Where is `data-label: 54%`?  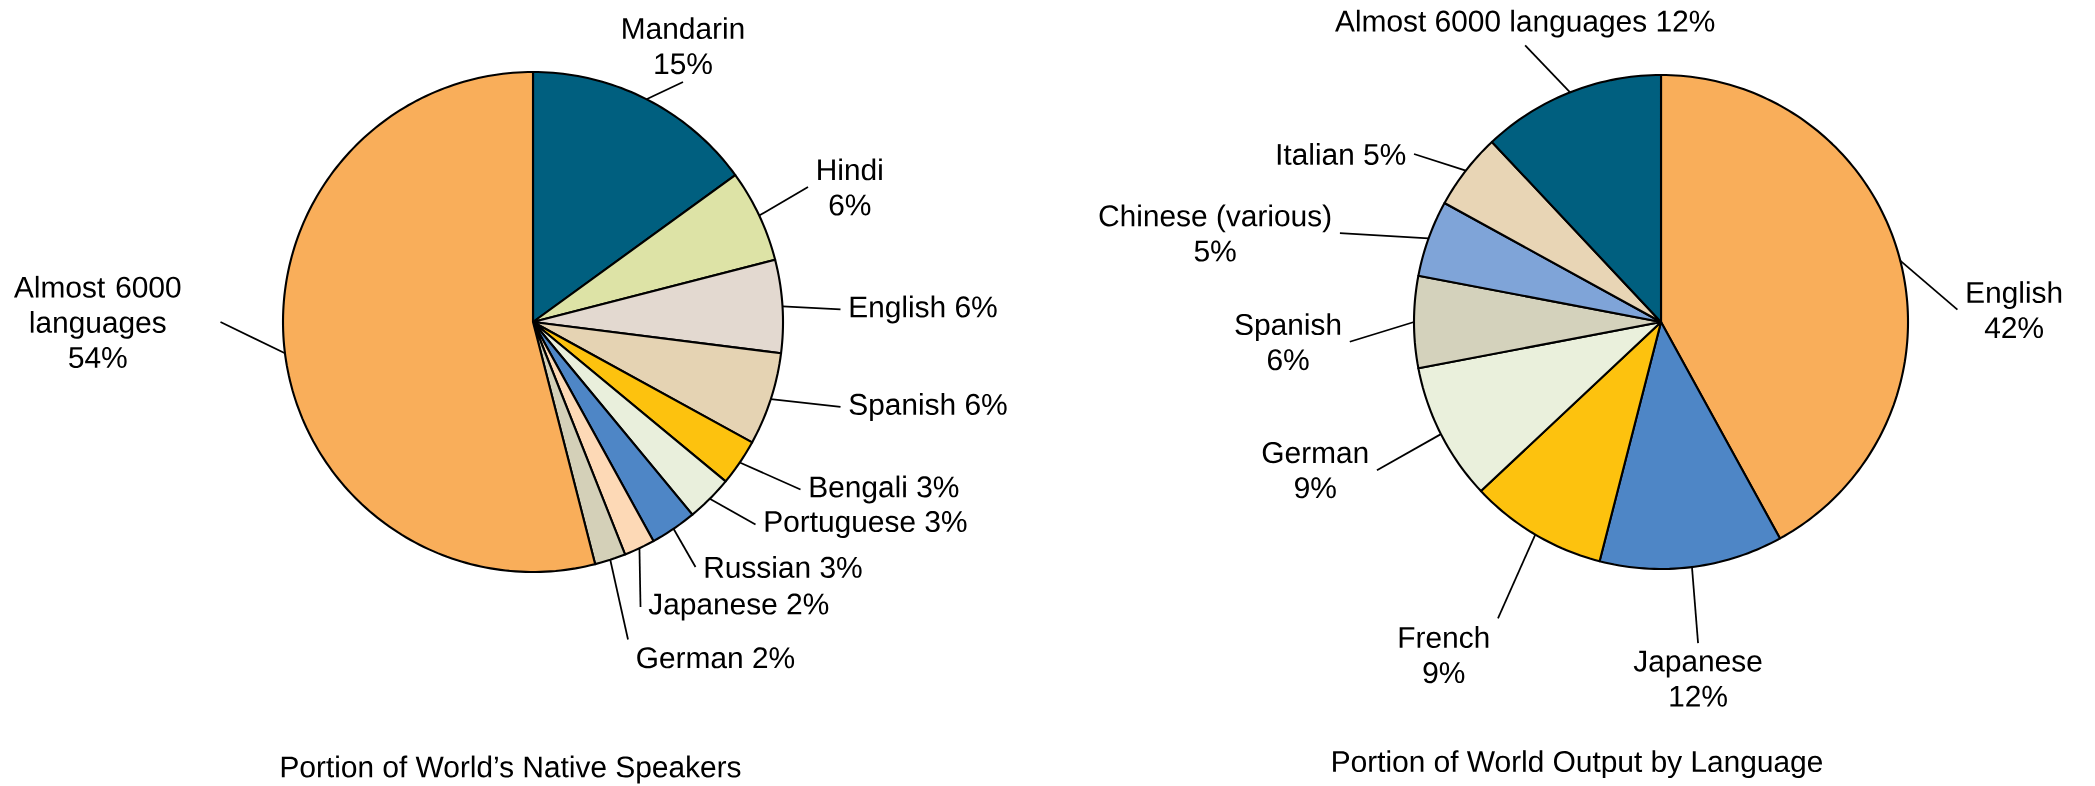 data-label: 54% is located at coordinates (98, 358).